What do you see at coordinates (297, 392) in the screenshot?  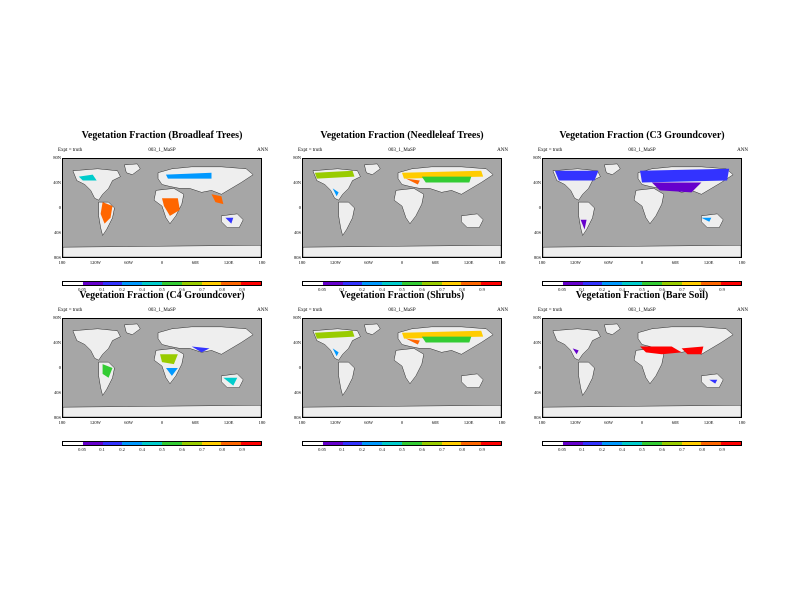 I see `latitude-label: 40S` at bounding box center [297, 392].